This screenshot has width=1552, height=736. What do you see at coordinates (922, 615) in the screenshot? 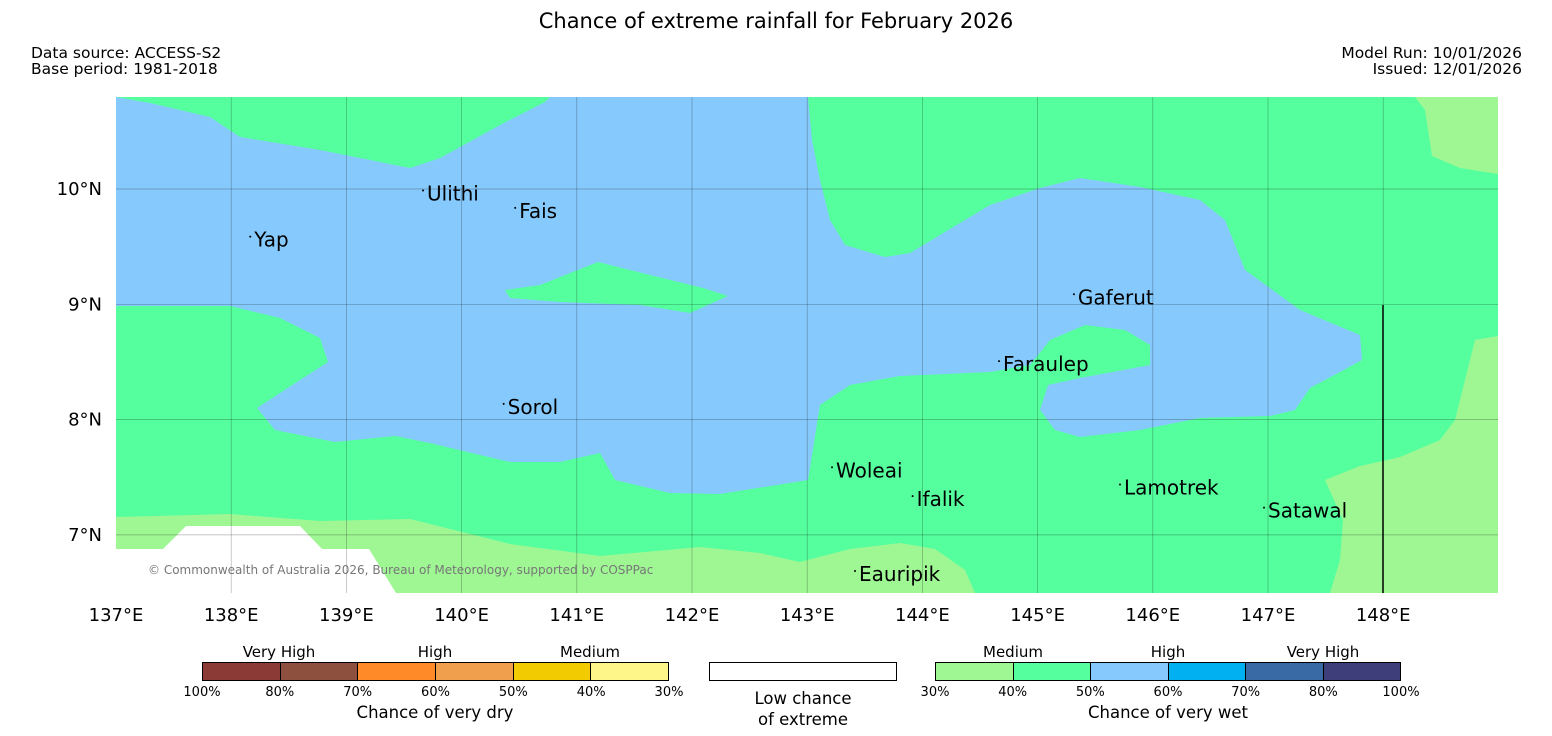
I see `lon-tick-label: 144°E` at bounding box center [922, 615].